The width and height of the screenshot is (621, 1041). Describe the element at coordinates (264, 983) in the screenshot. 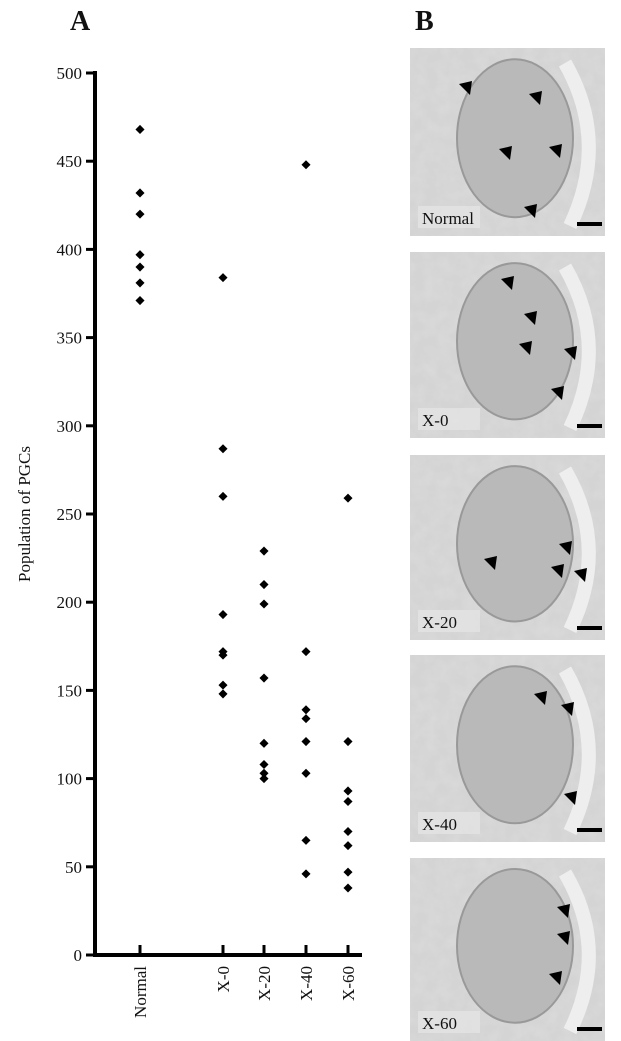

I see `x-tick-label: X-20` at that location.